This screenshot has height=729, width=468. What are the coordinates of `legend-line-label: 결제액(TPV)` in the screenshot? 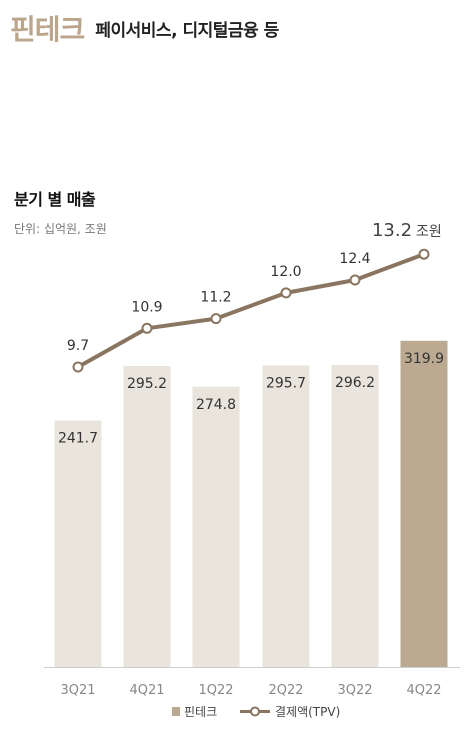 It's located at (307, 712).